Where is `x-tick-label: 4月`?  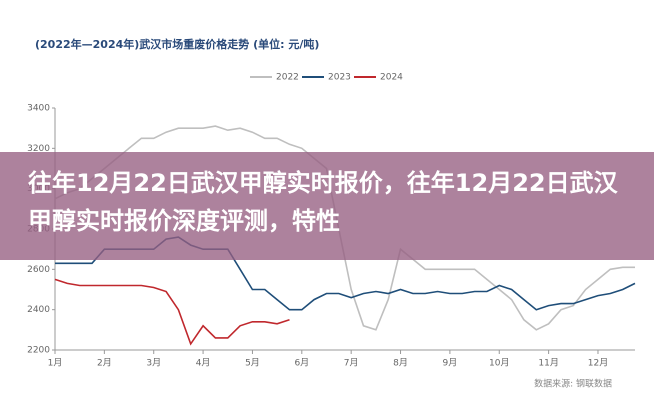 x-tick-label: 4月 is located at coordinates (203, 363).